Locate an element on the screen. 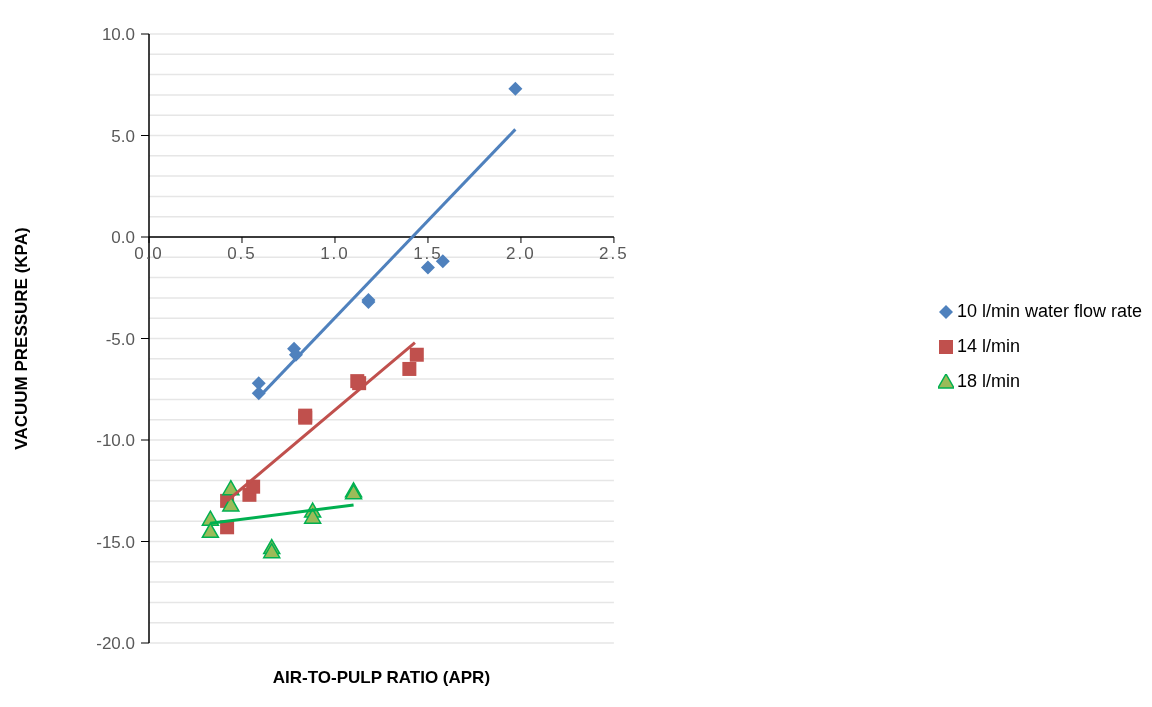  y-tick-label: 5.0 is located at coordinates (123, 136).